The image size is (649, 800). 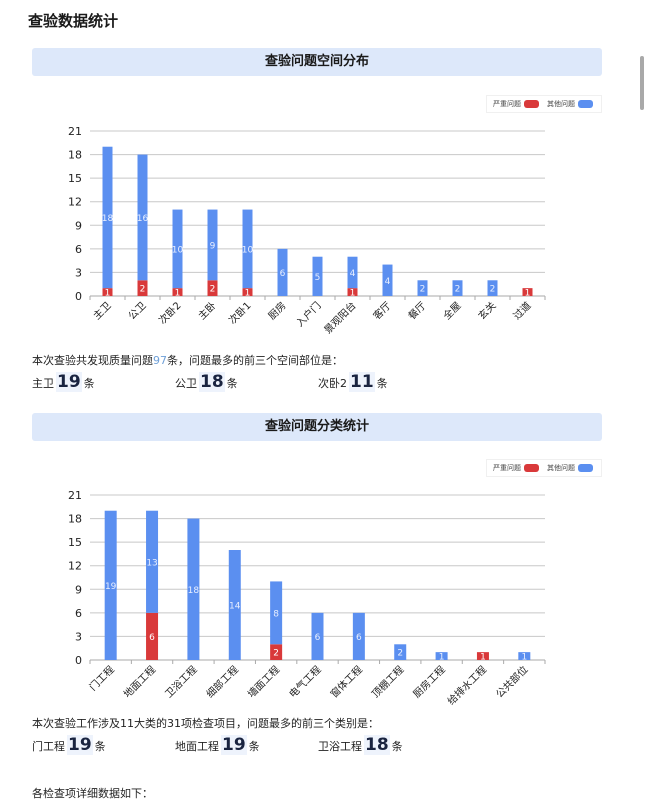 I want to click on bar-group: 19 门工程, so click(x=101, y=601).